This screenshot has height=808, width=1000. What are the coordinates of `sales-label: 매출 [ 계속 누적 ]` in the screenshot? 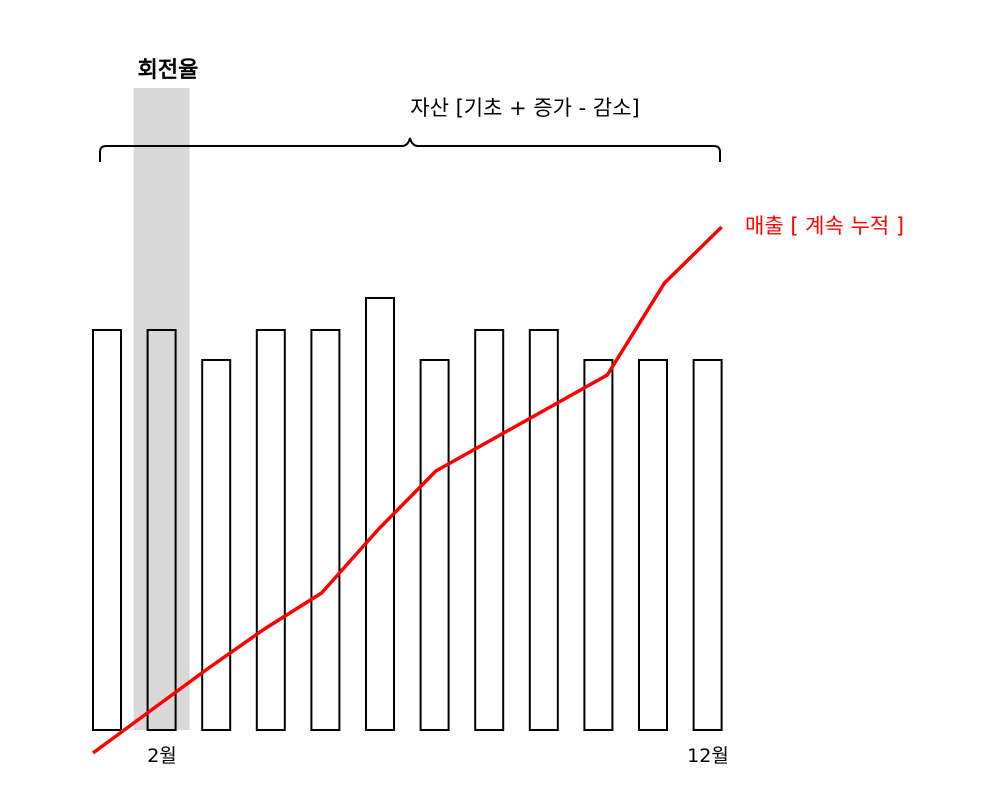 It's located at (824, 226).